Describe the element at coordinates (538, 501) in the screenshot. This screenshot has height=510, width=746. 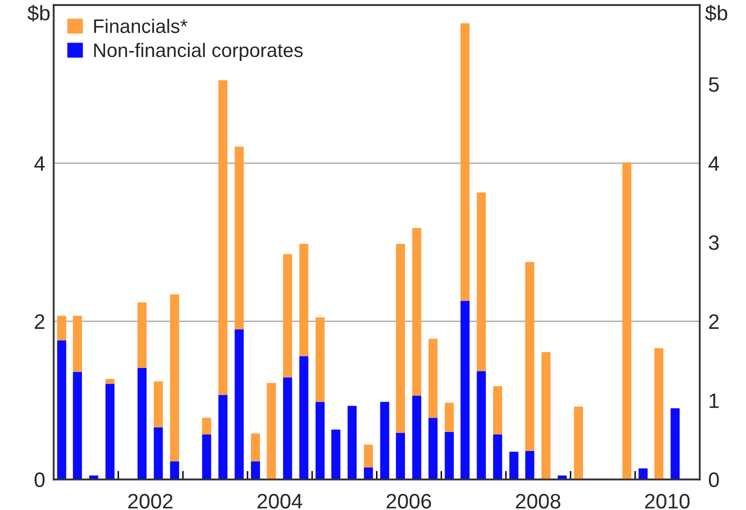
I see `x-tick-label: 2008` at that location.